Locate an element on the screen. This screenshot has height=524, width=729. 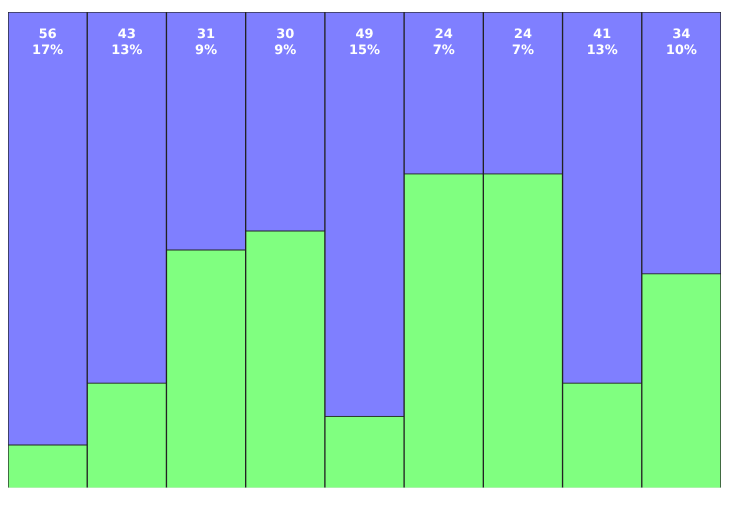
annotation: 56 17% is located at coordinates (48, 42).